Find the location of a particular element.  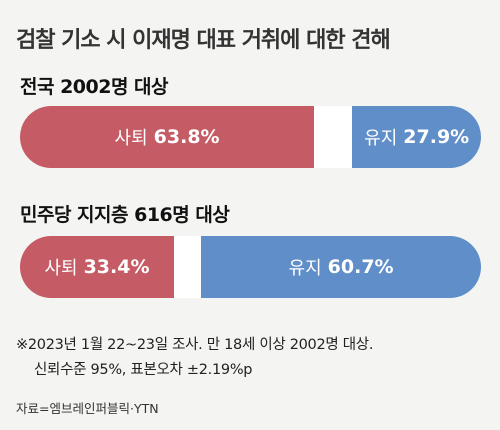

footnote-confidence: 신뢰수준 95%, 표본오차 ±2.19%p is located at coordinates (143, 368).